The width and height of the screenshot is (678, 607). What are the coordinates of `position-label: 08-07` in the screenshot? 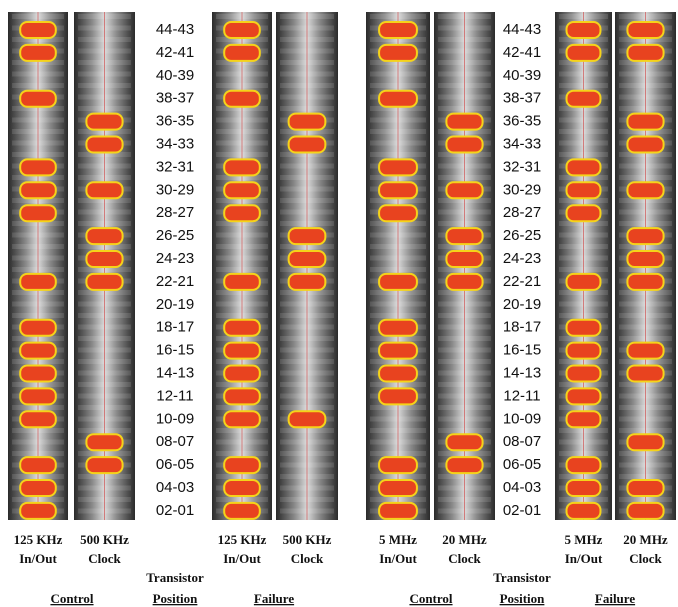 It's located at (522, 441).